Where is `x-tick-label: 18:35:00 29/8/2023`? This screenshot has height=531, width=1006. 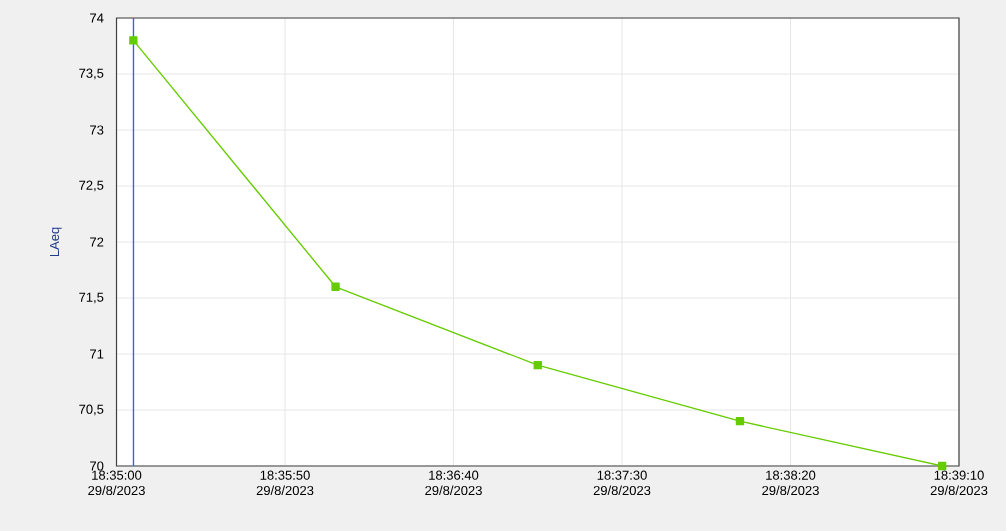 x-tick-label: 18:35:00 29/8/2023 is located at coordinates (116, 483).